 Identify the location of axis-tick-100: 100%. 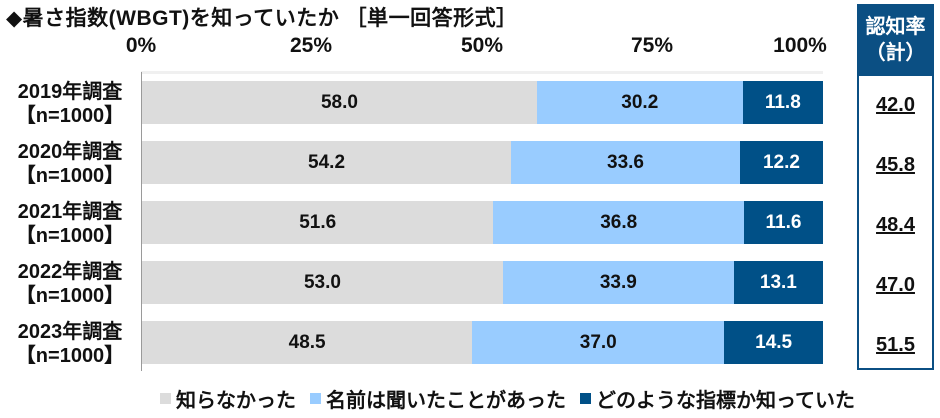
(800, 45).